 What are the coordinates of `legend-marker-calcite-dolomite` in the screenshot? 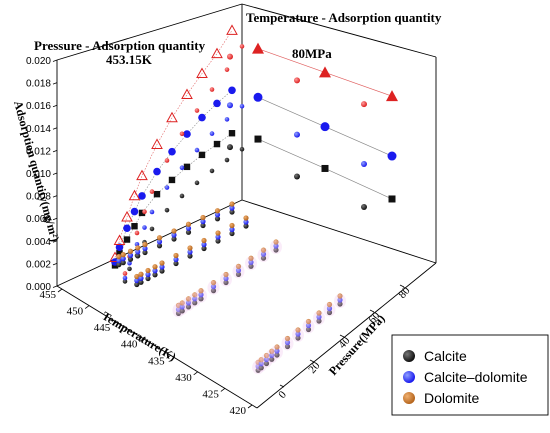 It's located at (409, 377).